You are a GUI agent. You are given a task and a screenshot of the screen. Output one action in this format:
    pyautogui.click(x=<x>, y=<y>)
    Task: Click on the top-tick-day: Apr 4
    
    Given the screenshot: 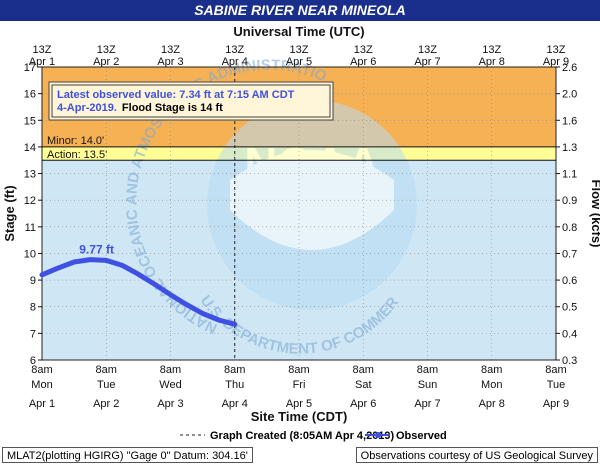 What is the action you would take?
    pyautogui.click(x=235, y=62)
    